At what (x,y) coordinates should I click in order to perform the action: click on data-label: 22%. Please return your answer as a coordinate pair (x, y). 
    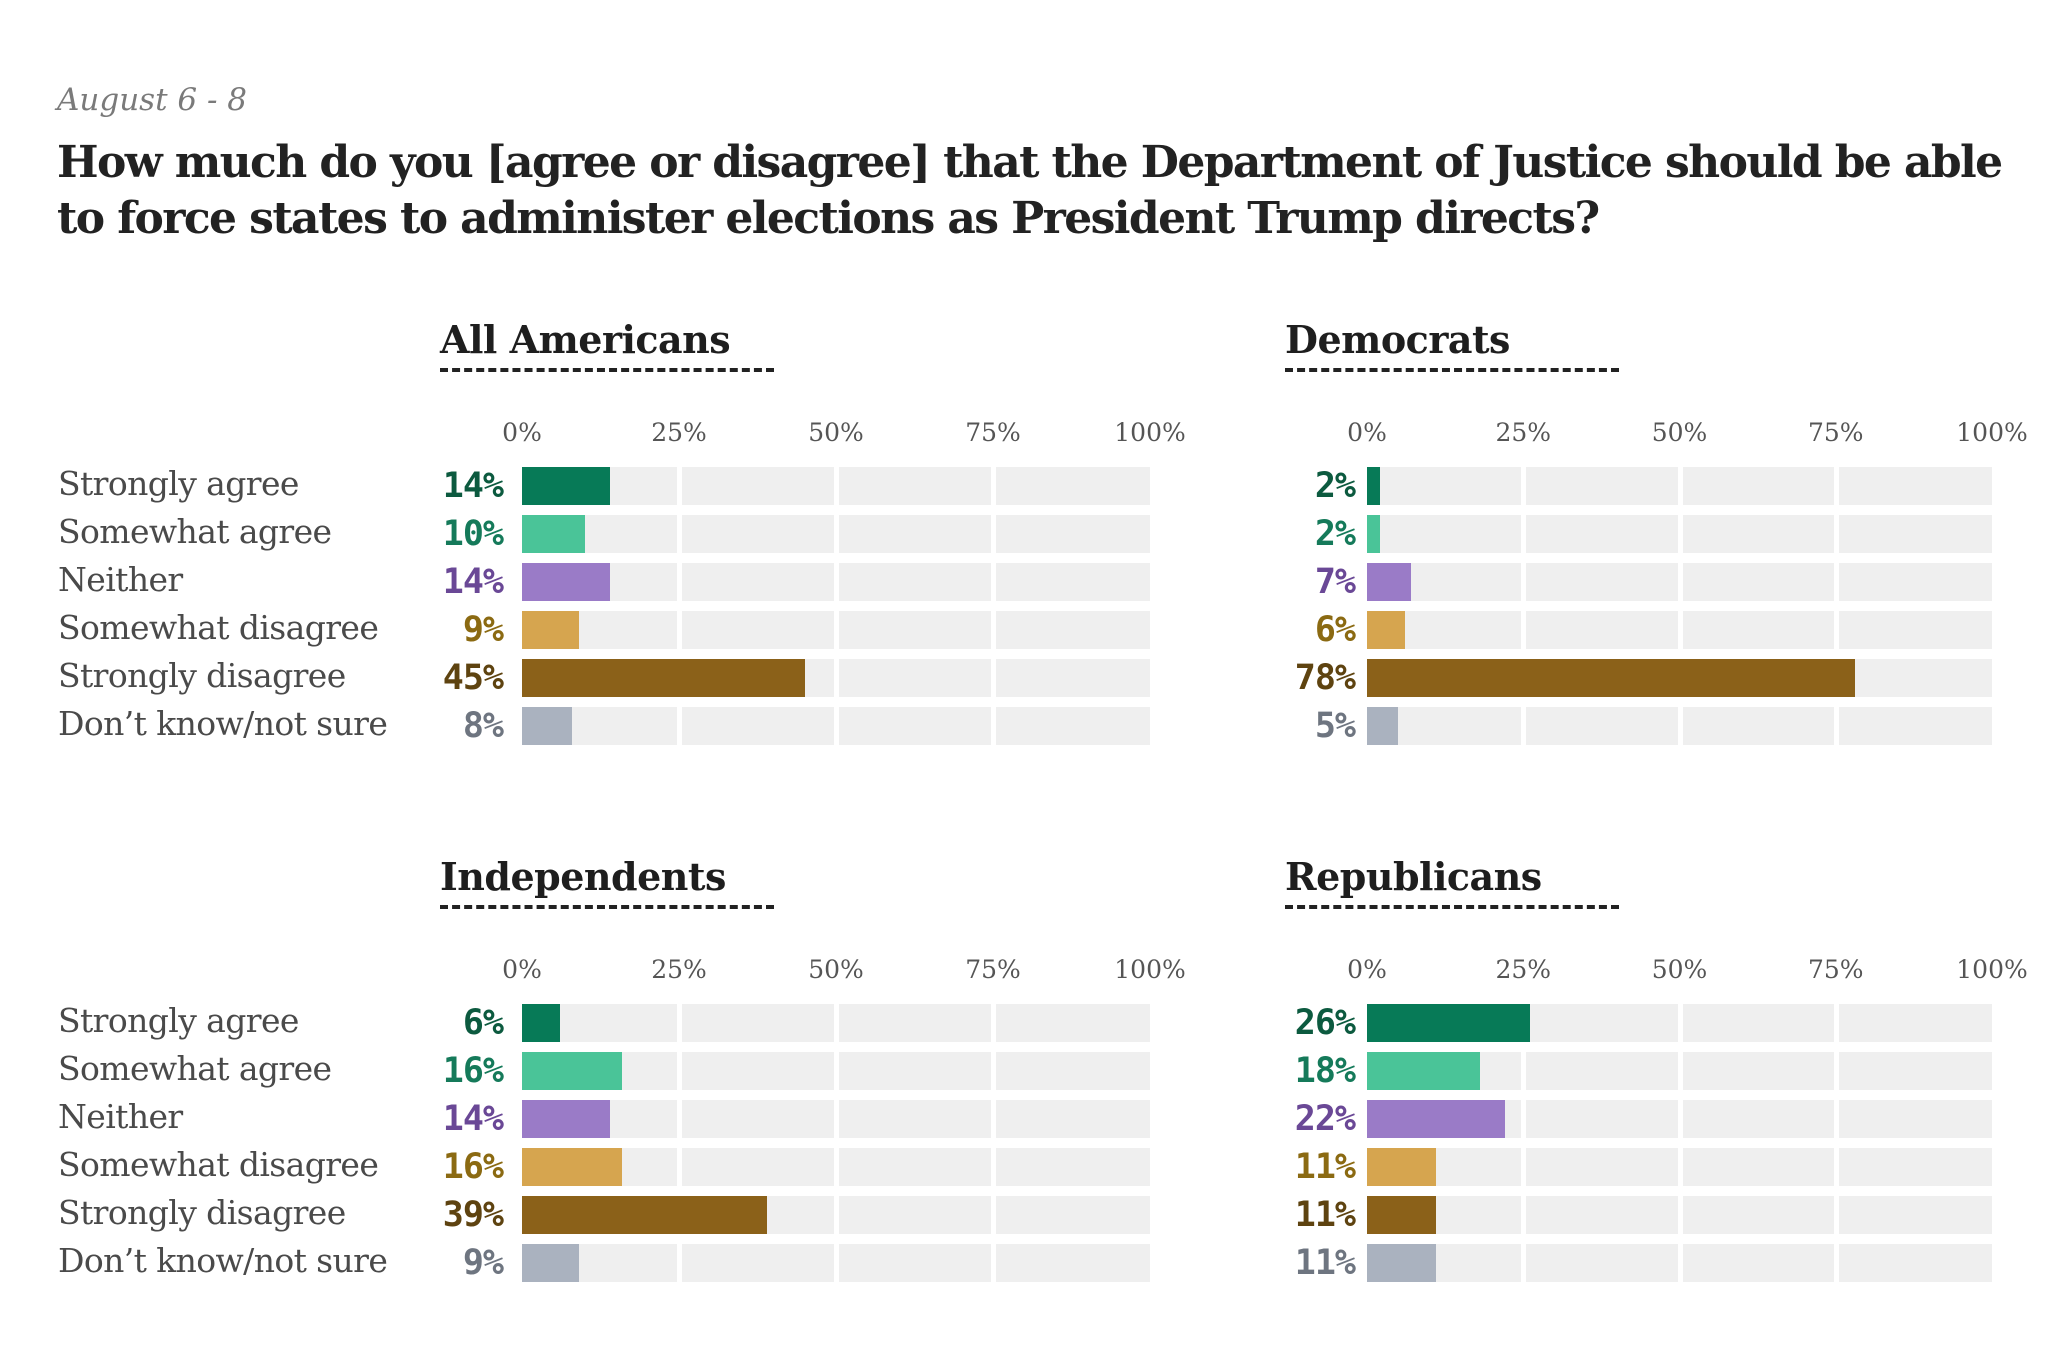
    Looking at the image, I should click on (1325, 1119).